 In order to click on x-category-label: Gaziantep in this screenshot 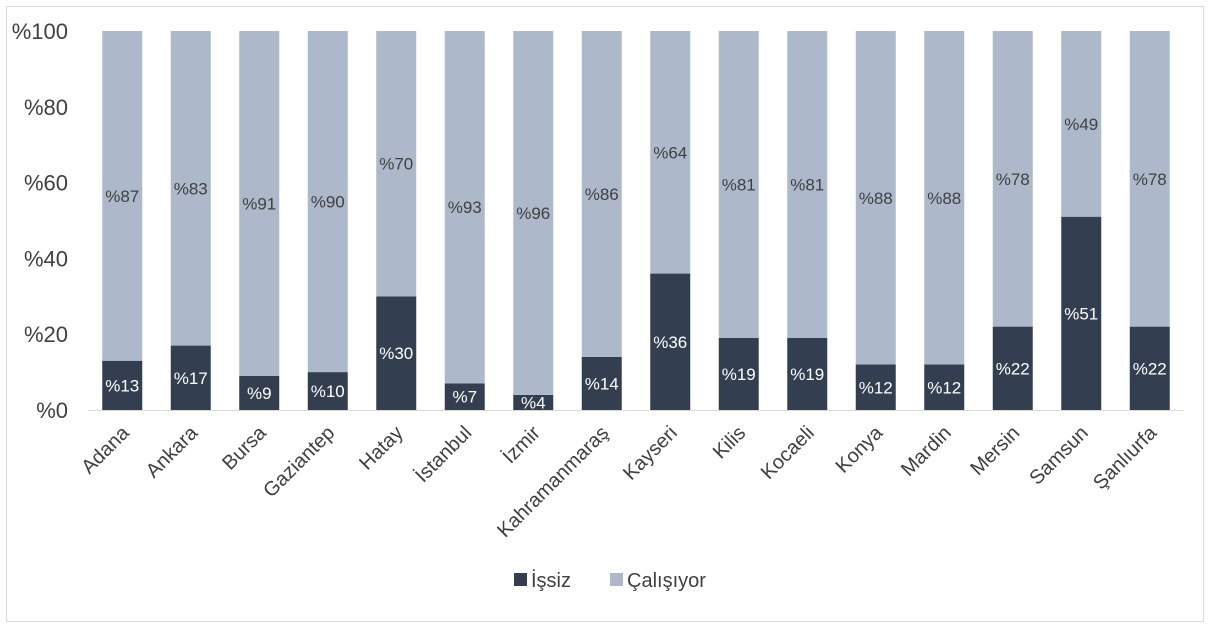, I will do `click(299, 462)`.